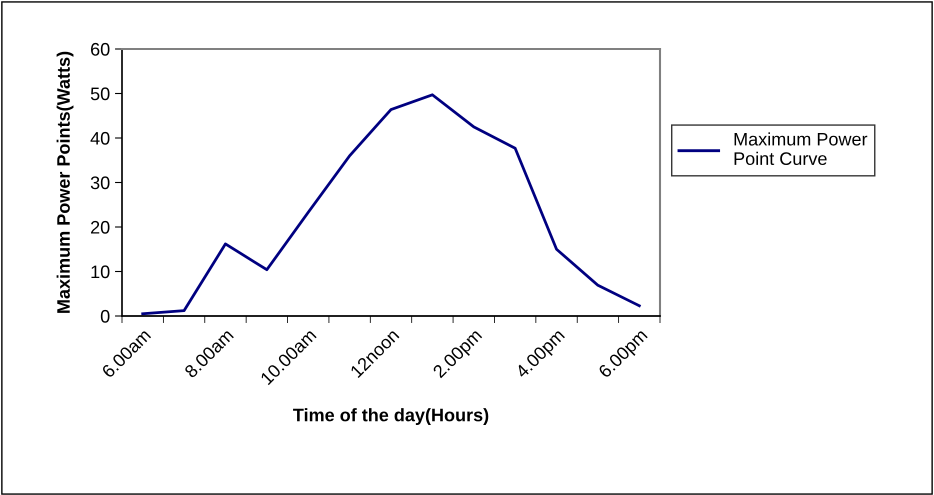 The image size is (934, 495). What do you see at coordinates (100, 93) in the screenshot?
I see `y-tick-label: 50` at bounding box center [100, 93].